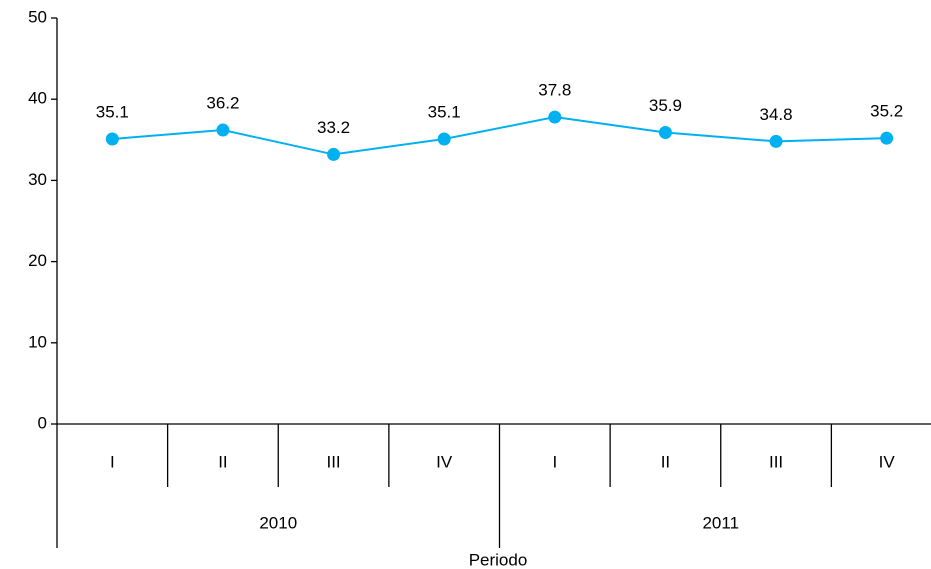  What do you see at coordinates (42, 422) in the screenshot?
I see `y-tick-label: 0` at bounding box center [42, 422].